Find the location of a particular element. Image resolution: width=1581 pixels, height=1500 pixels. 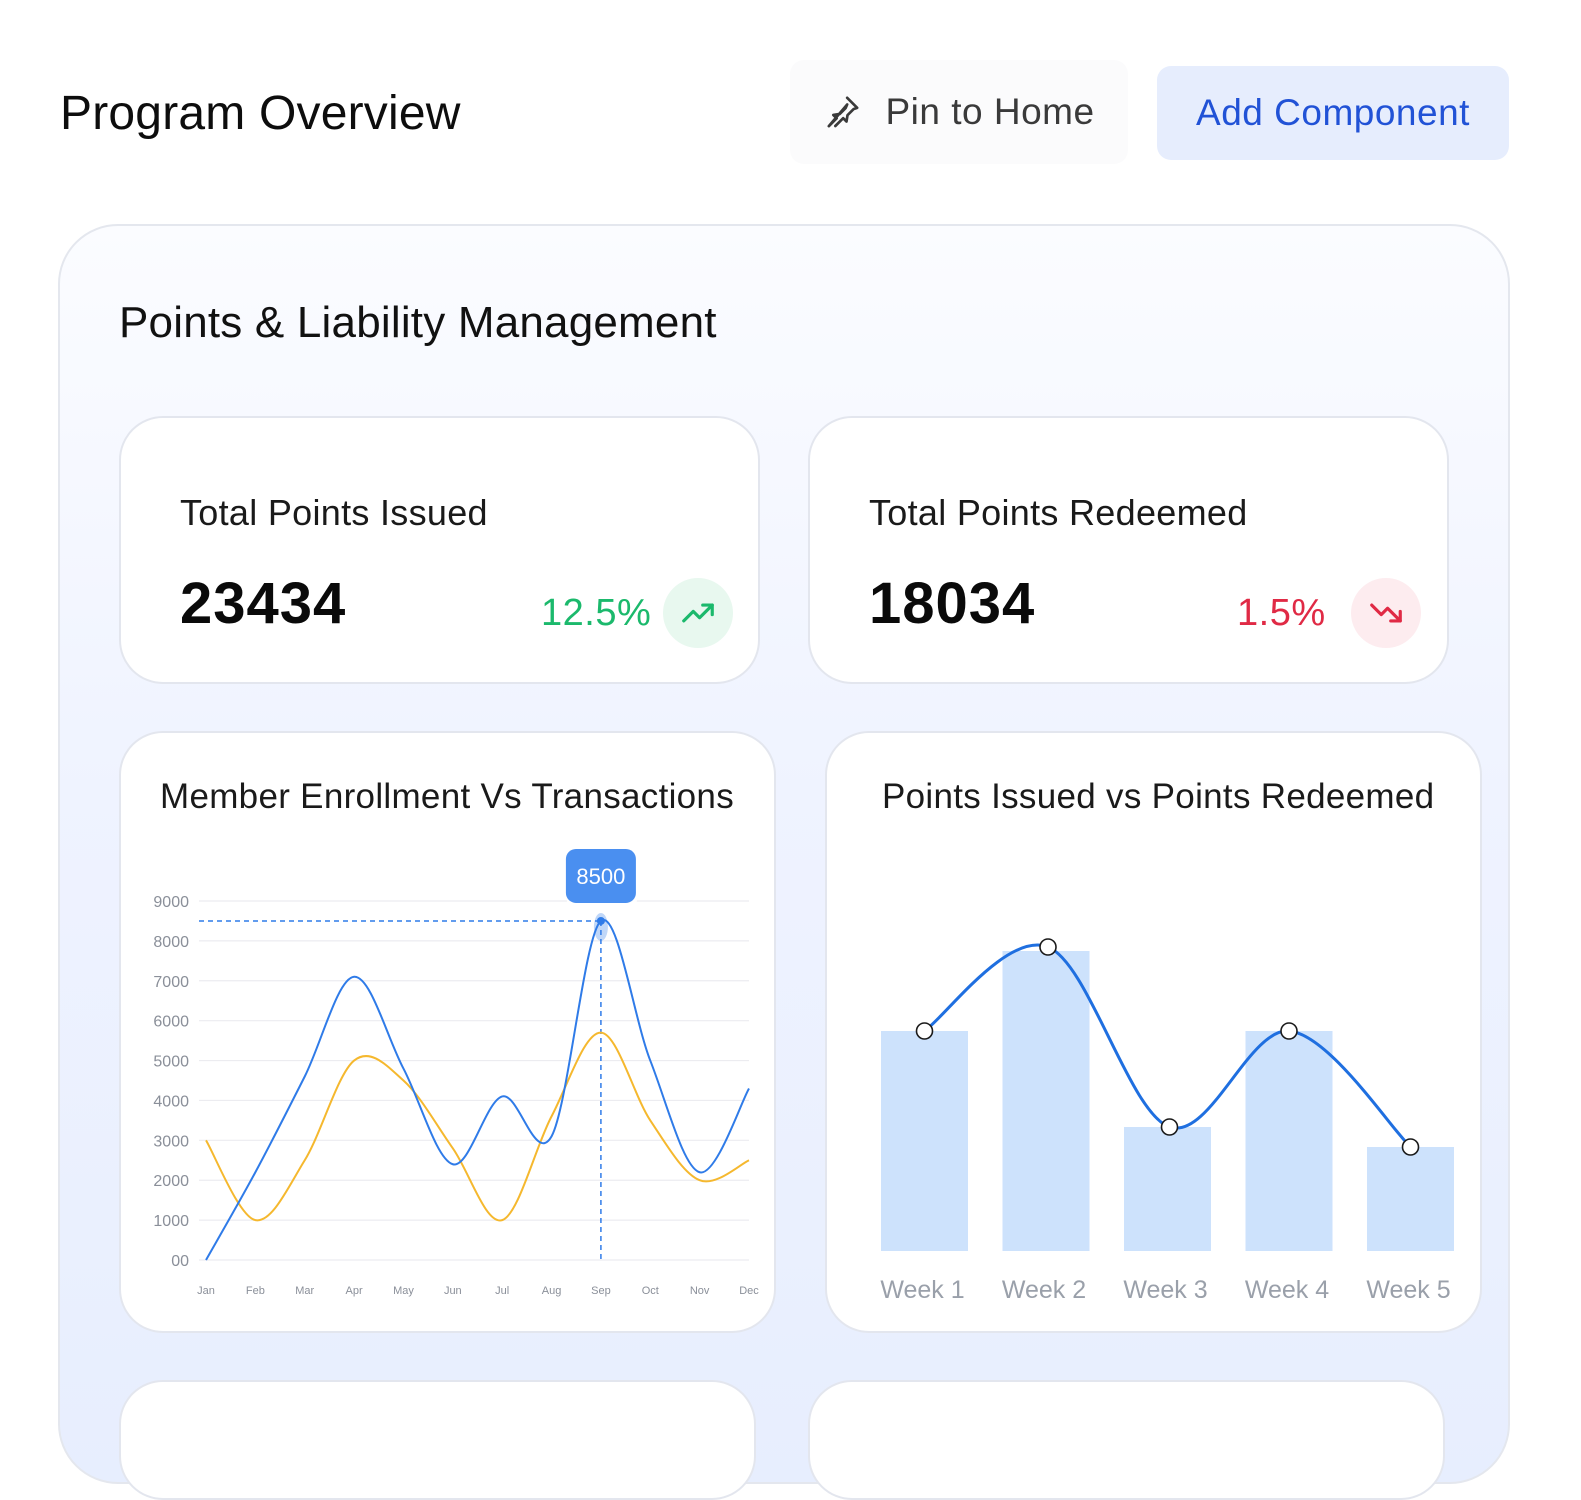

kpi-card-points-issued: Total Points Issued 23434 12.5% is located at coordinates (439, 550).